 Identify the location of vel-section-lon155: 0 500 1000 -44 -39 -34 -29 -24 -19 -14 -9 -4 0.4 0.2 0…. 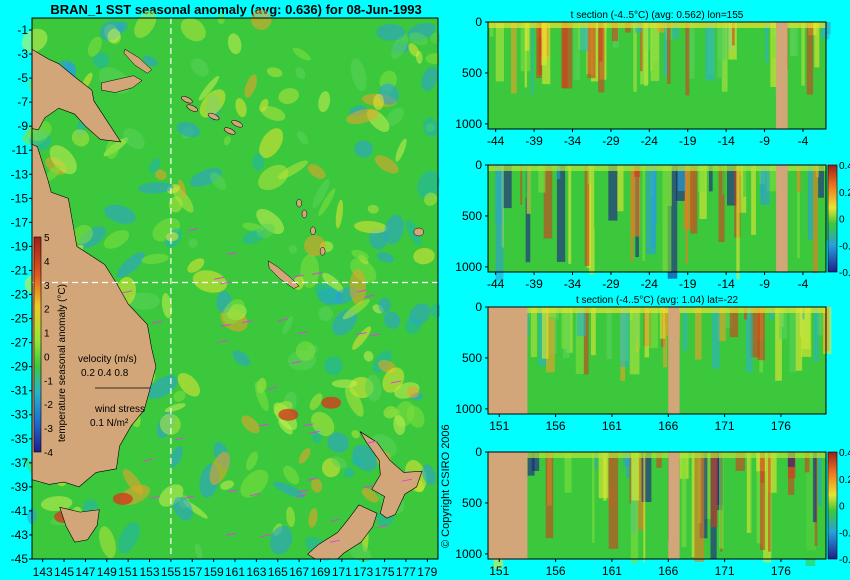
(645, 217).